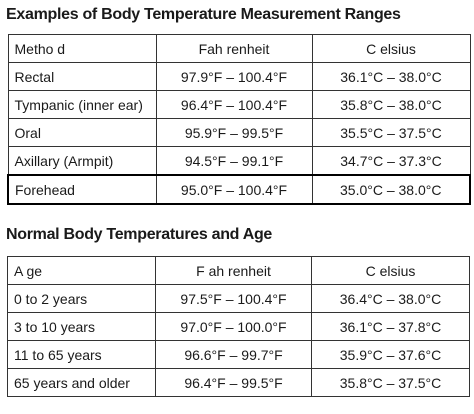 Image resolution: width=474 pixels, height=414 pixels. What do you see at coordinates (391, 76) in the screenshot?
I see `celsius-cell: 36.1°C – 38.0°C` at bounding box center [391, 76].